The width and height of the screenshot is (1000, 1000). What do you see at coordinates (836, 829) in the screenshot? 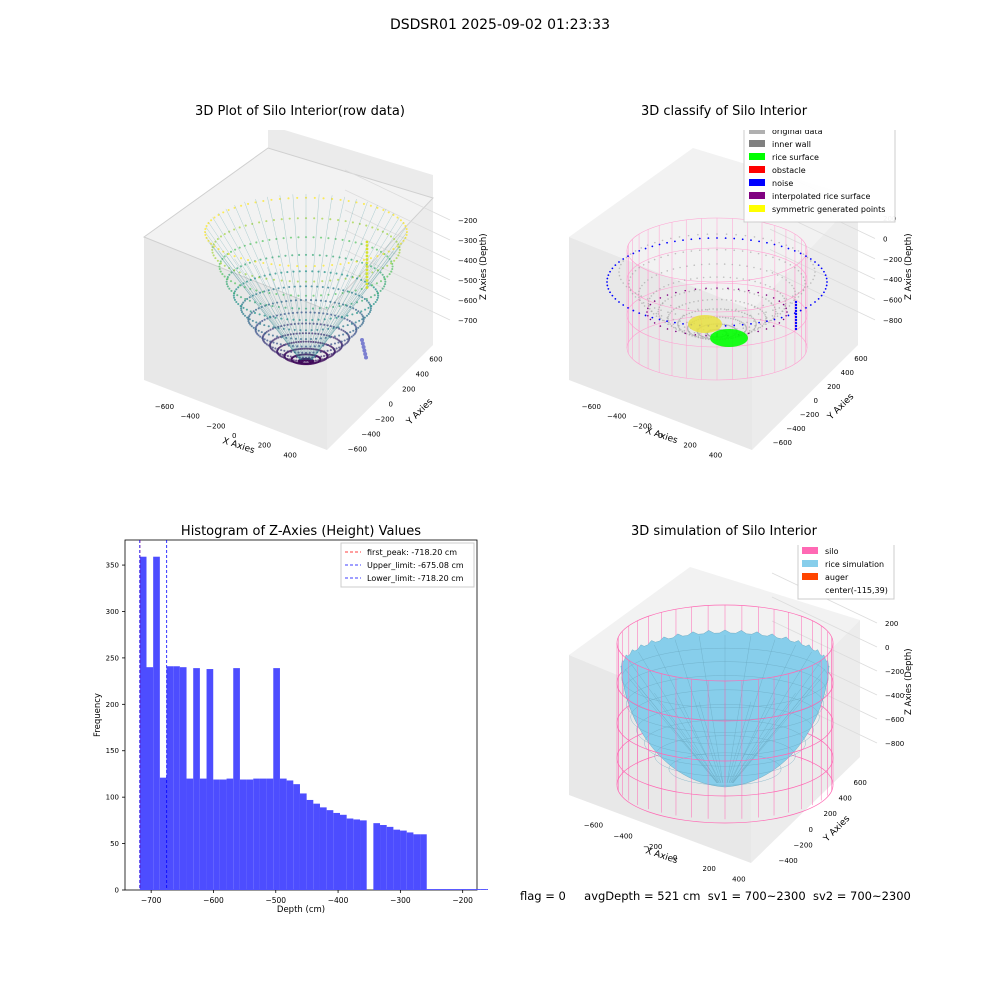
I see `y-axis-label: Y Axies` at bounding box center [836, 829].